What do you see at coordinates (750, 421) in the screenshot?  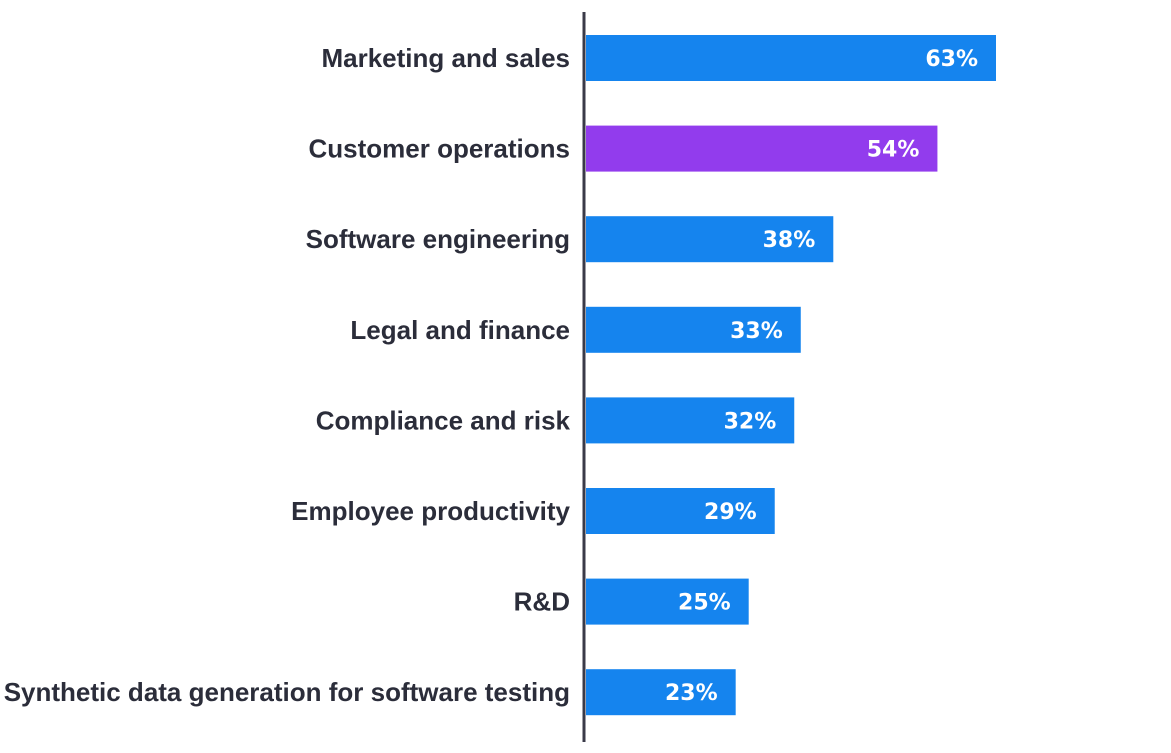 I see `value-label: 32%` at bounding box center [750, 421].